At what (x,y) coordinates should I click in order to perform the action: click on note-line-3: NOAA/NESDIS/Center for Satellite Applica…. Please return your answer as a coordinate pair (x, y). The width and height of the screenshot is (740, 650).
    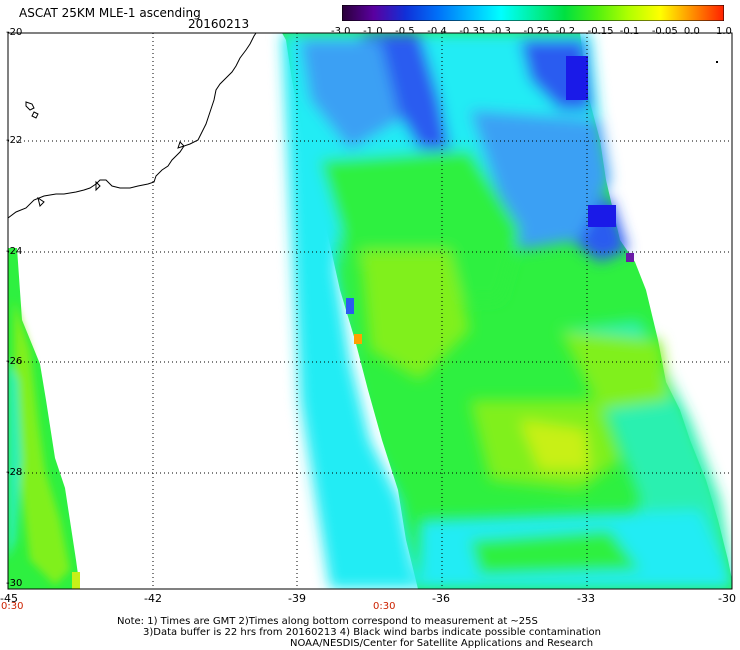
    Looking at the image, I should click on (442, 643).